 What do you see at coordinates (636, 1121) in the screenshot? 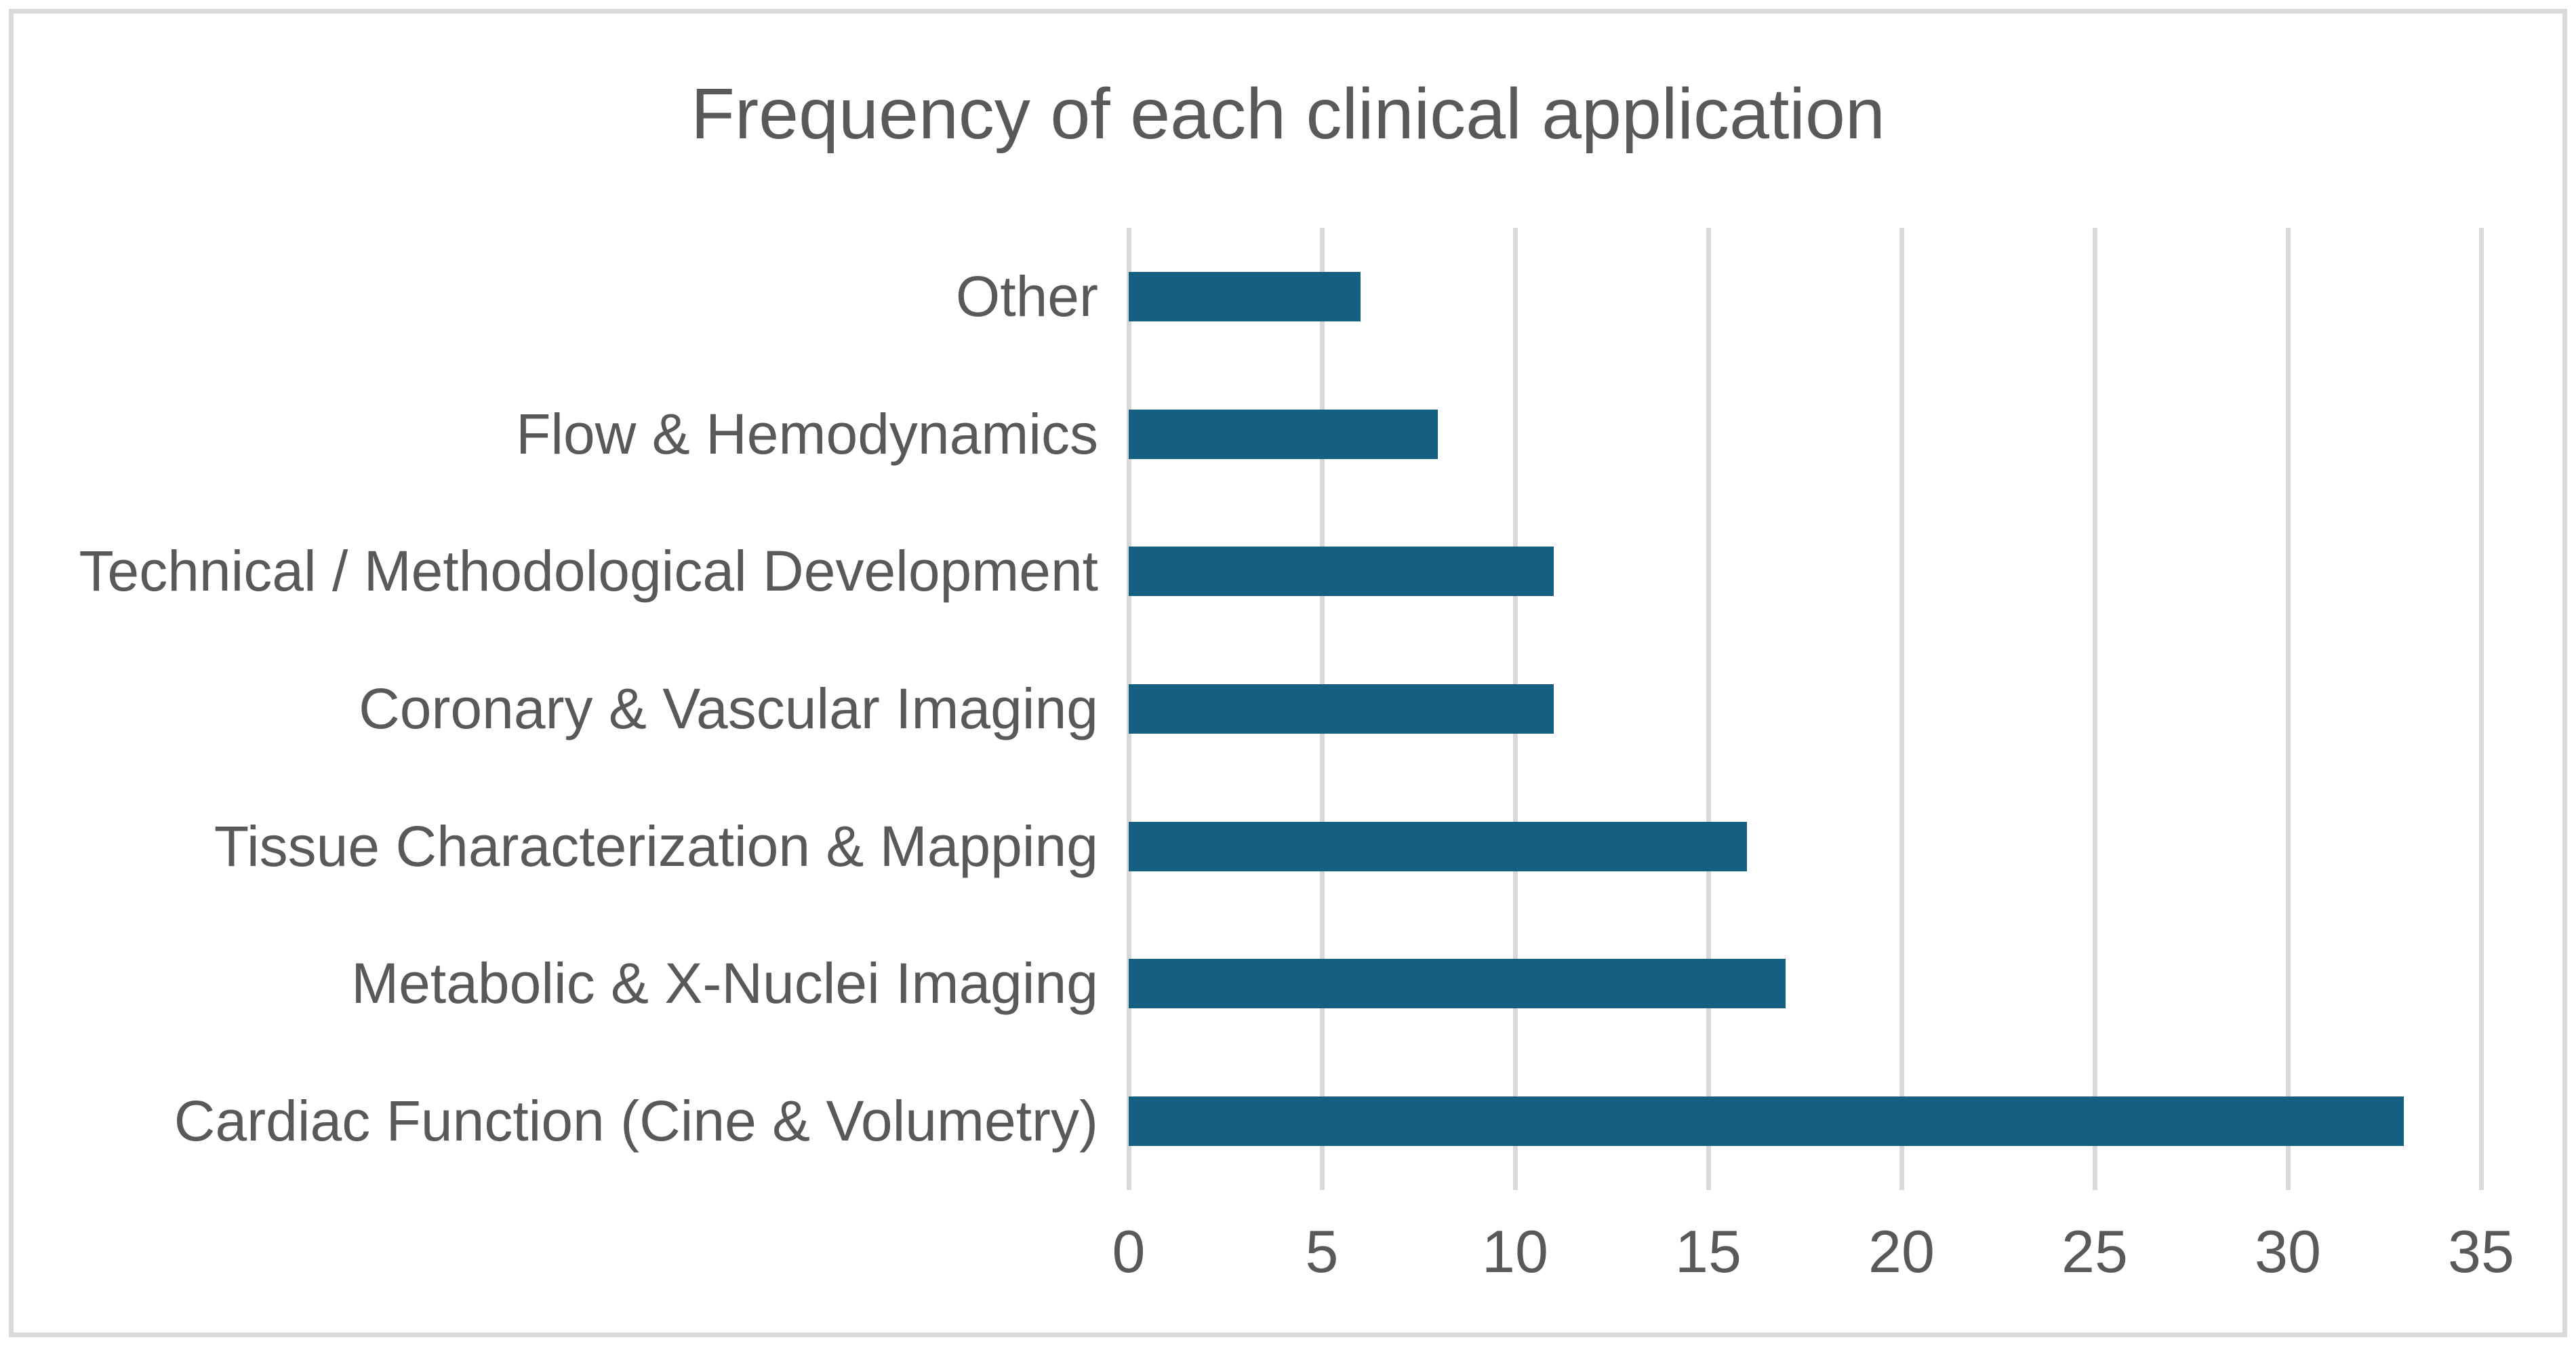
I see `category-label: Cardiac Function (Cine & Volumetry)` at bounding box center [636, 1121].